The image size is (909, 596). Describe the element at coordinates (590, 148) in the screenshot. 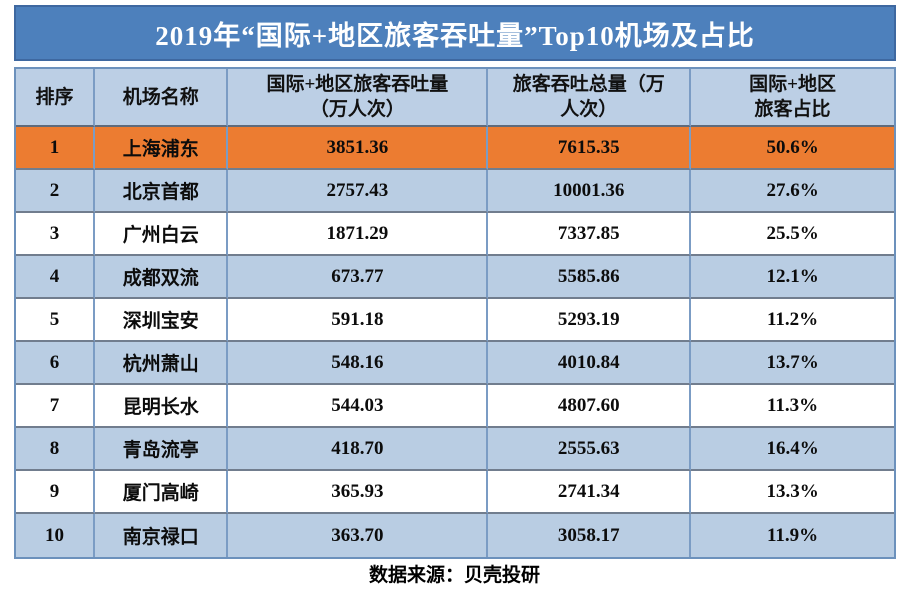

I see `total-cell: 7615.35` at that location.